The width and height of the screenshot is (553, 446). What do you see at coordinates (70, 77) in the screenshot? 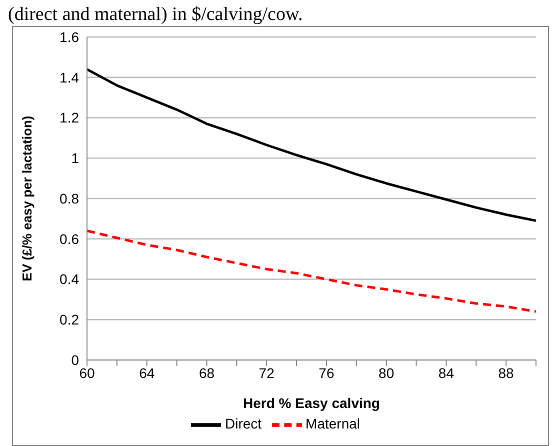
I see `y-tick-label: 1.4` at bounding box center [70, 77].